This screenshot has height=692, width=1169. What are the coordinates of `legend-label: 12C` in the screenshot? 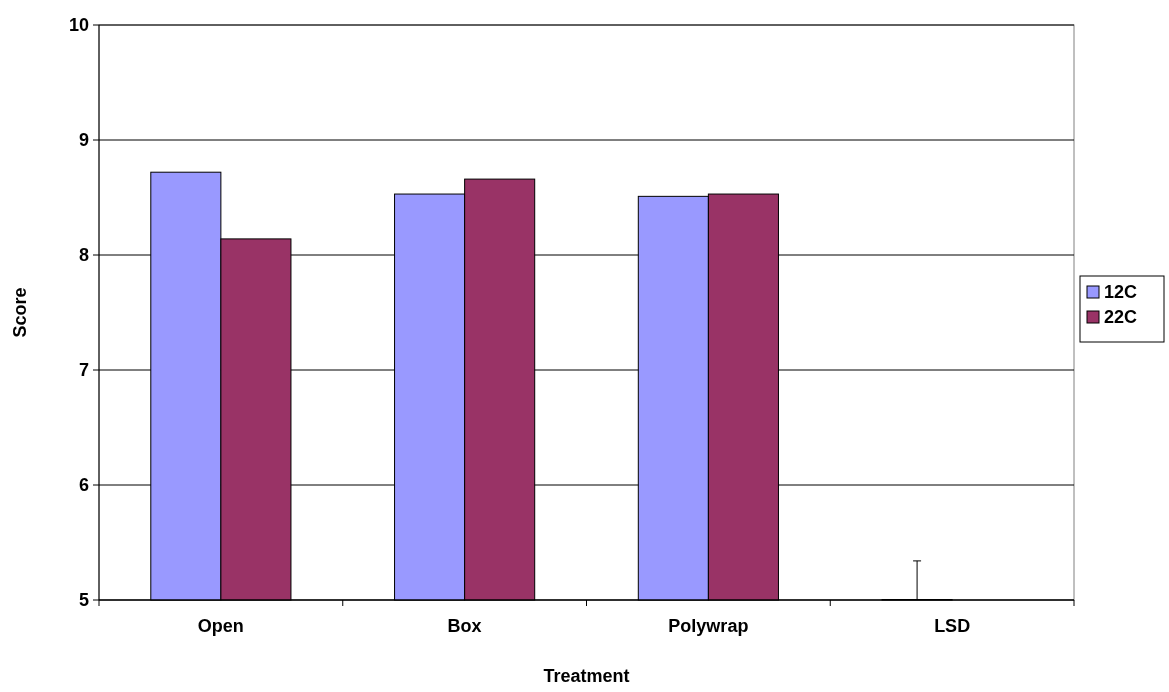 It's located at (1121, 292).